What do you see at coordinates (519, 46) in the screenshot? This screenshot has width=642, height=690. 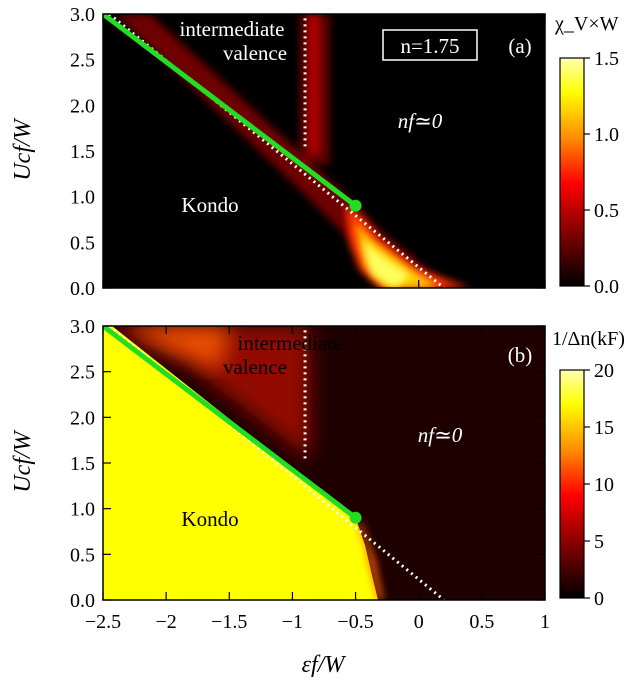 I see `panel-label-a: (a)` at bounding box center [519, 46].